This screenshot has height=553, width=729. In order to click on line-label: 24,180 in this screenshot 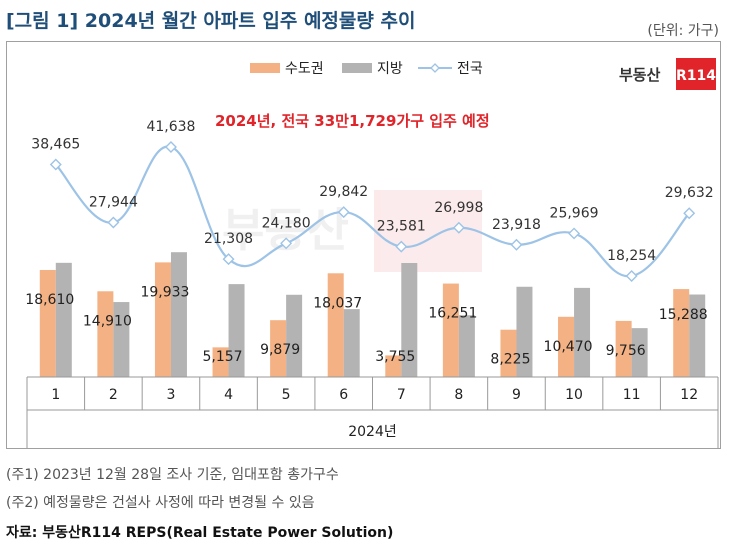, I will do `click(286, 223)`.